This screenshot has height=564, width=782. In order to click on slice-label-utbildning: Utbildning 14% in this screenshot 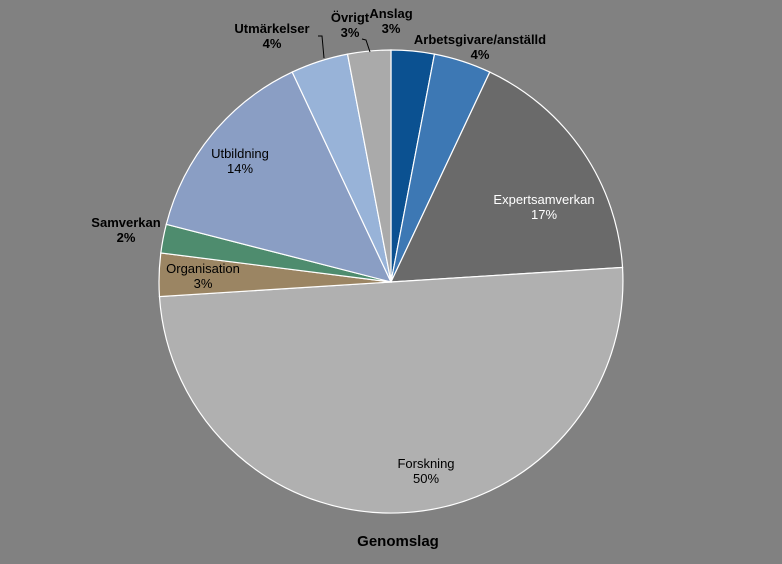, I will do `click(240, 161)`.